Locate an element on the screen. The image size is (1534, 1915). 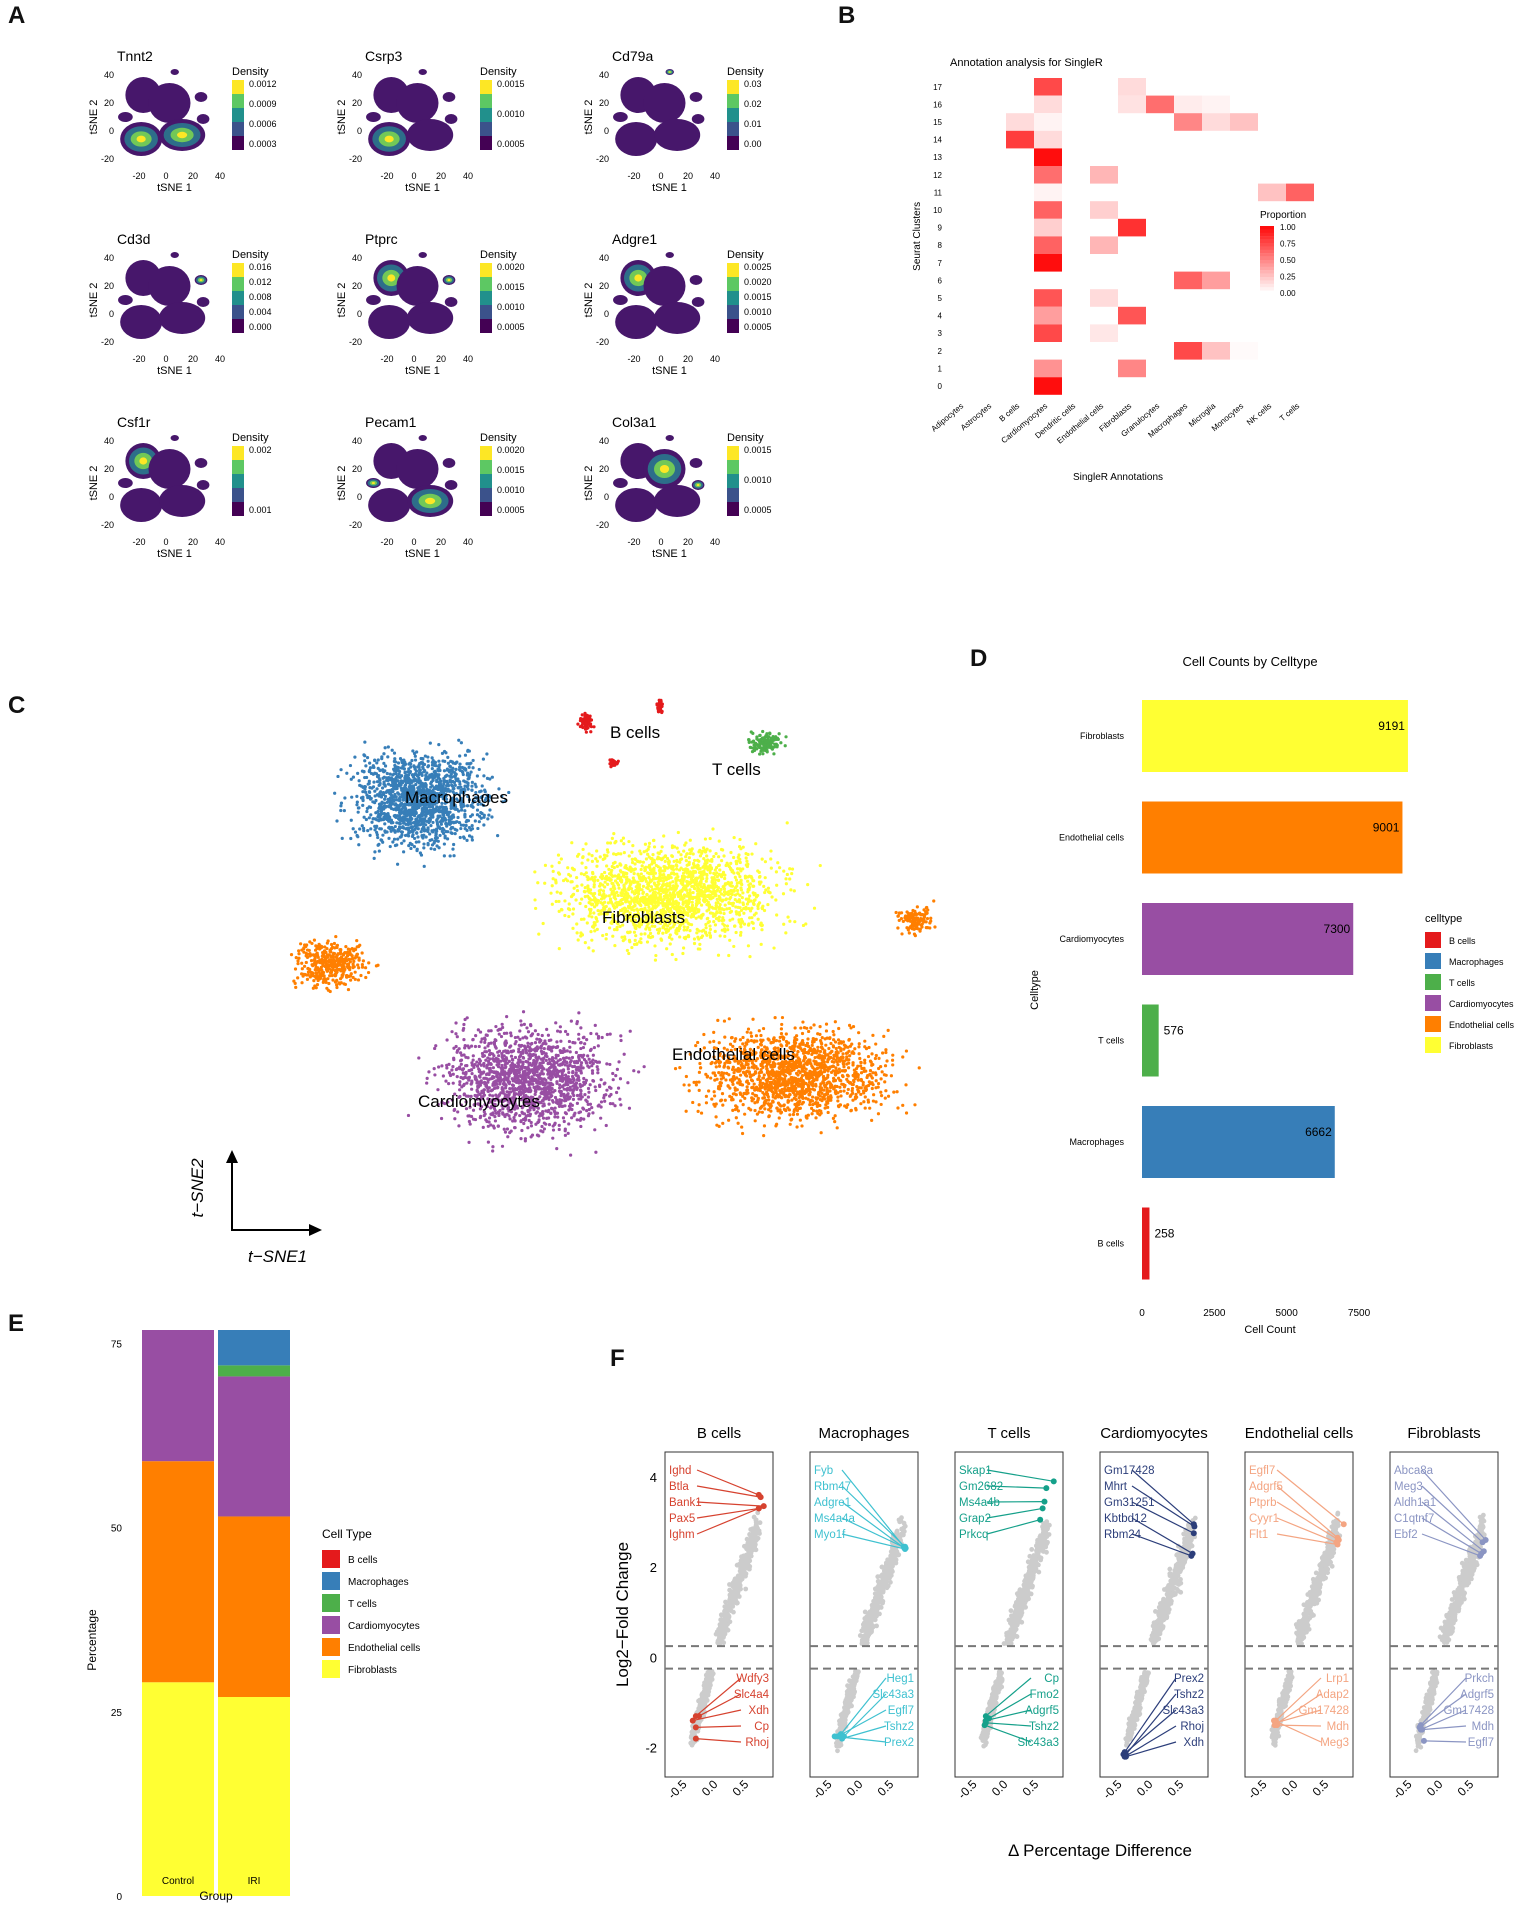
legend-title: Density is located at coordinates (250, 438).